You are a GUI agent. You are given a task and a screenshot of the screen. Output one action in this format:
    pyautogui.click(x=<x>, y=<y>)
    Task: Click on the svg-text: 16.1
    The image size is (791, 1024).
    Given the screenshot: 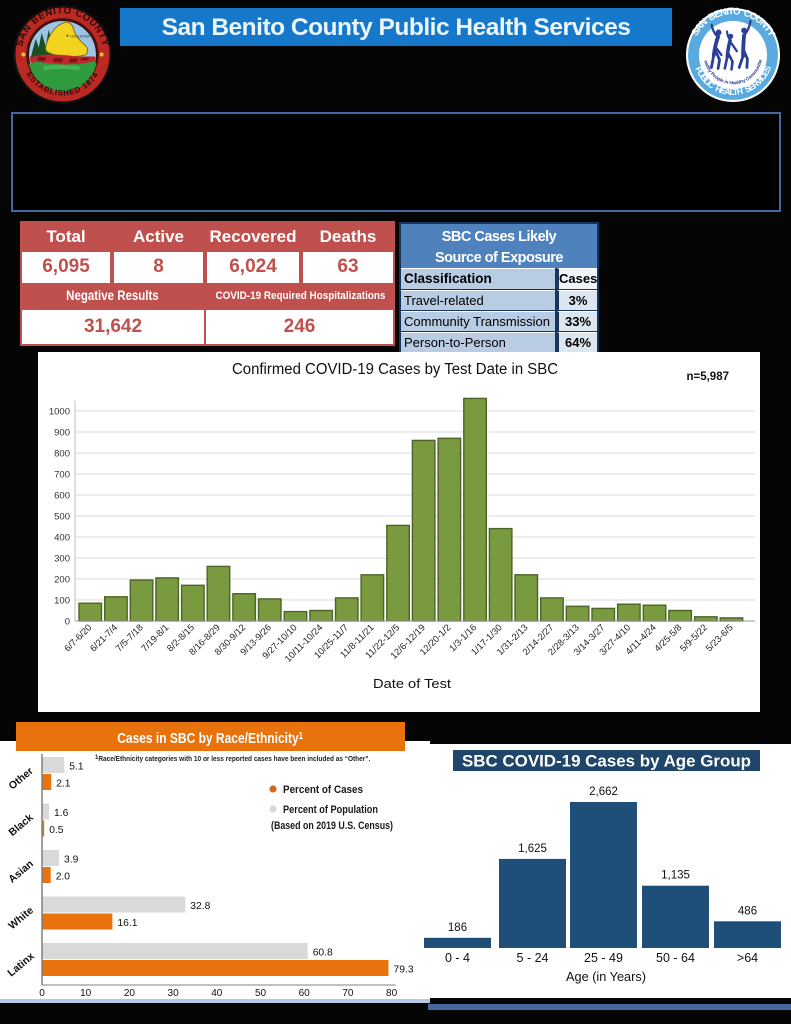 What is the action you would take?
    pyautogui.click(x=127, y=923)
    